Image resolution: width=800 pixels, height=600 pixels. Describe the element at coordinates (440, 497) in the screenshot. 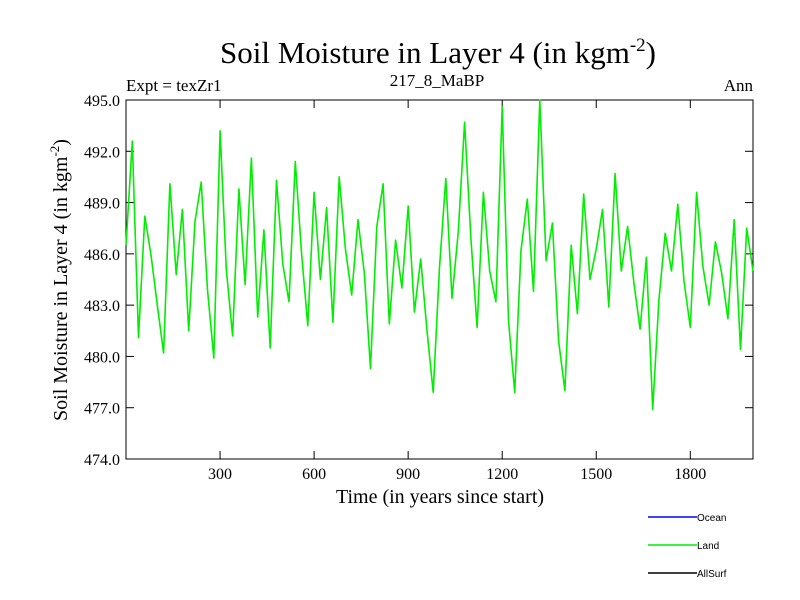

I see `x-axis-label: Time (in years since start)` at that location.